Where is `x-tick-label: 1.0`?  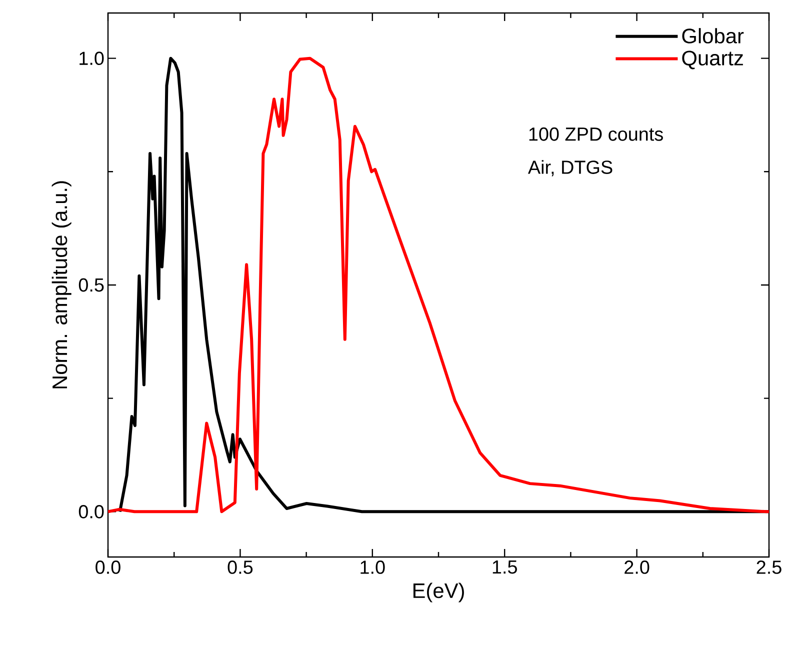
x-tick-label: 1.0 is located at coordinates (372, 567).